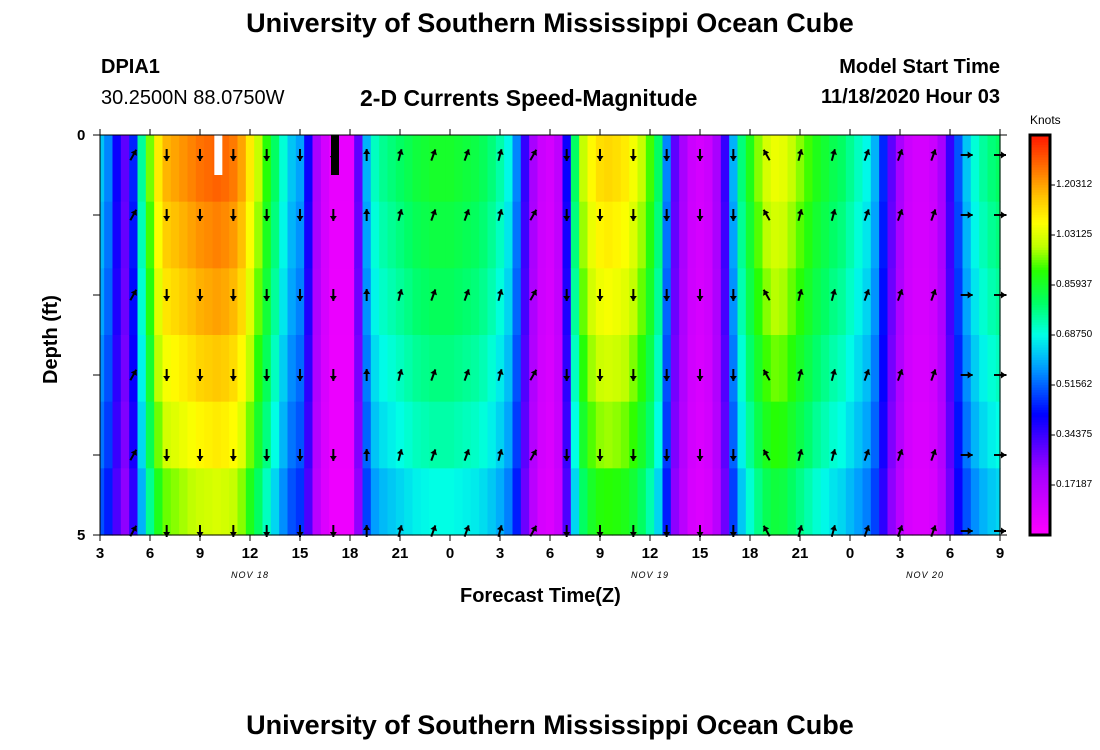 This screenshot has height=750, width=1100. Describe the element at coordinates (81, 535) in the screenshot. I see `y-tick-5: 5` at that location.